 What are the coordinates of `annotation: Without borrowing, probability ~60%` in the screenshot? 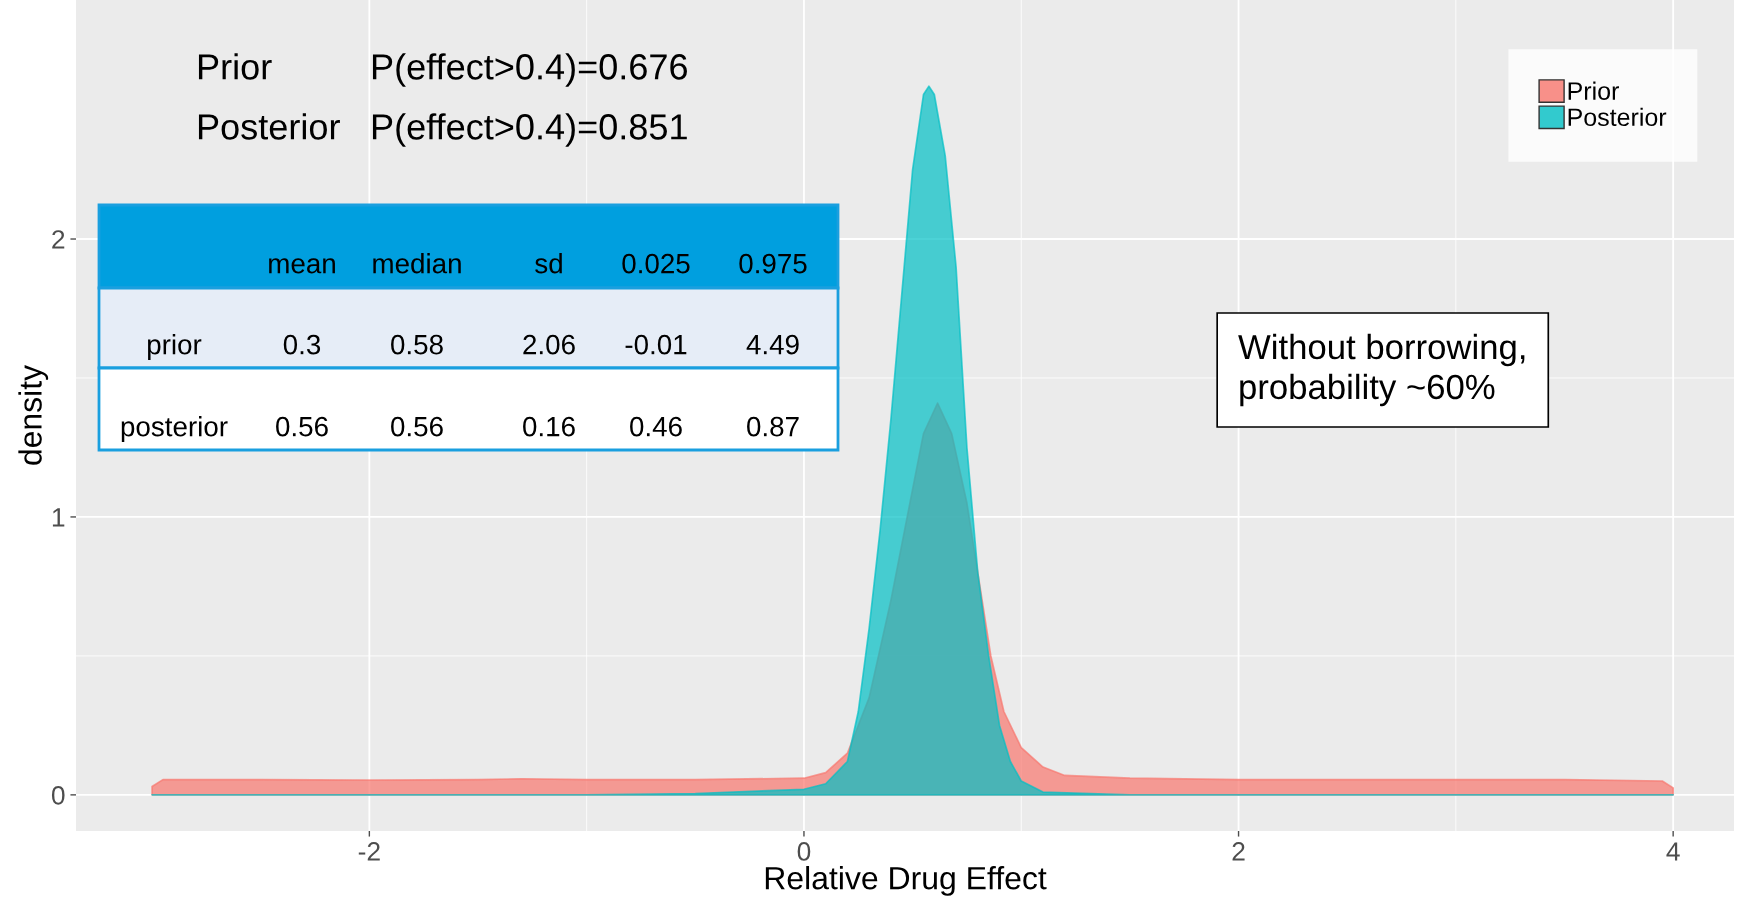 It's located at (1381, 370).